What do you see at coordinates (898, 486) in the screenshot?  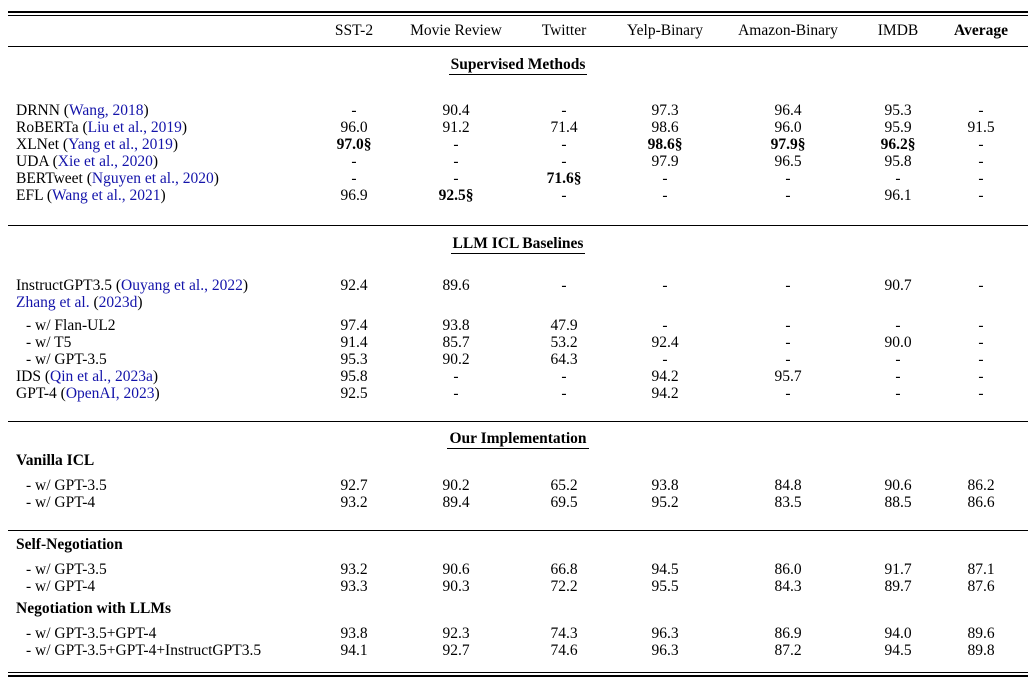 I see `cell-imdb: 90.6` at bounding box center [898, 486].